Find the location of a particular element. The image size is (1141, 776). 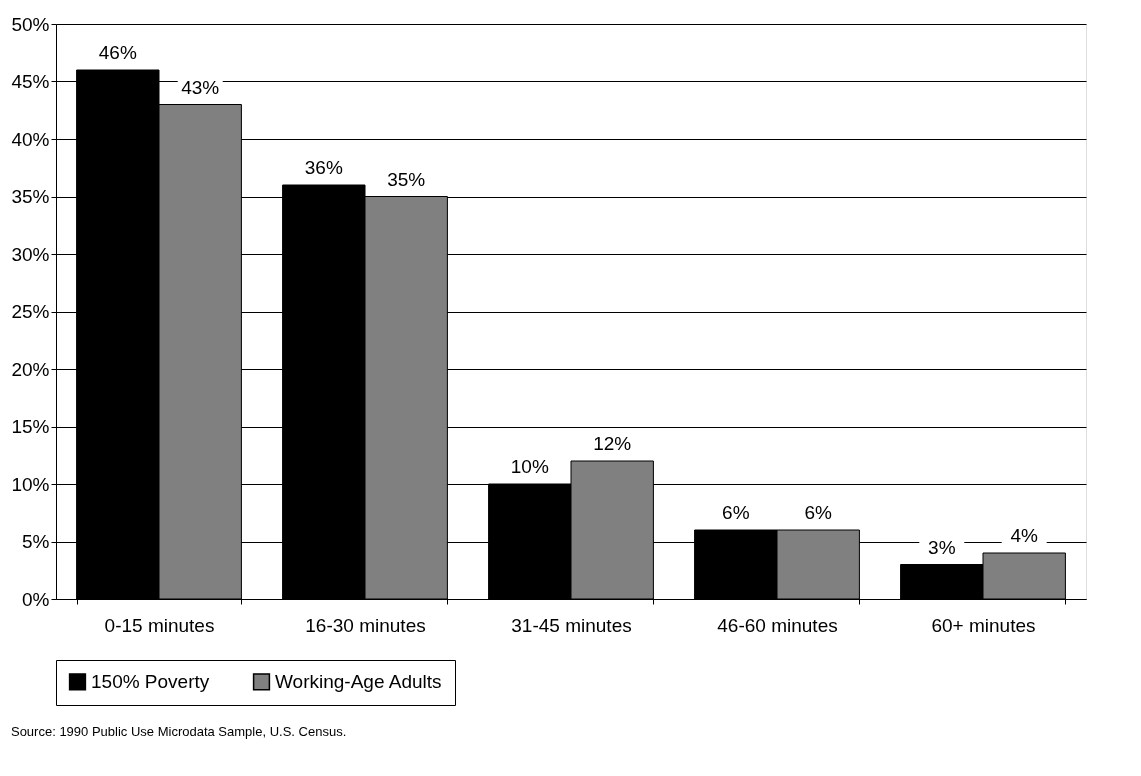

x-tick-label: 46-60 minutes is located at coordinates (777, 625).